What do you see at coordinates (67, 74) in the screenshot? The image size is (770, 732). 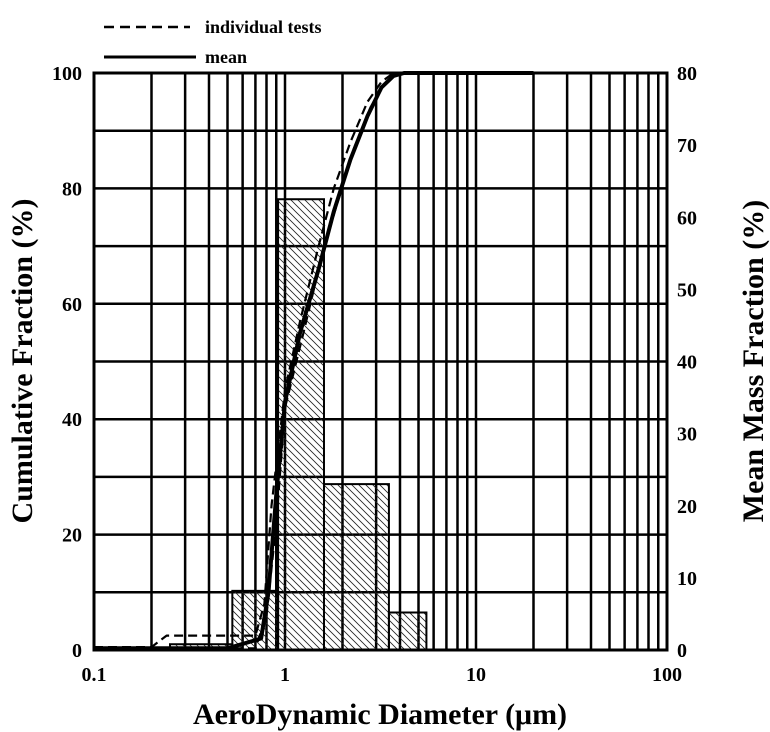 I see `y-tick-label: 100` at bounding box center [67, 74].